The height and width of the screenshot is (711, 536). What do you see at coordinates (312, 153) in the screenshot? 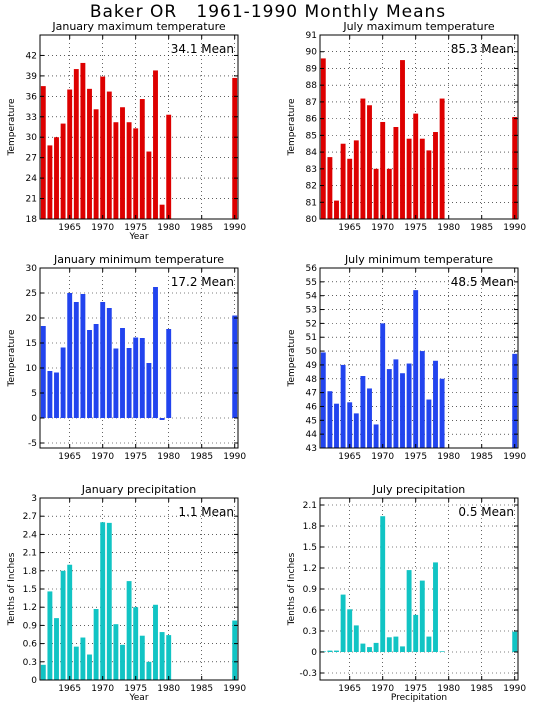
I see `y-tick-label: 84` at bounding box center [312, 153].